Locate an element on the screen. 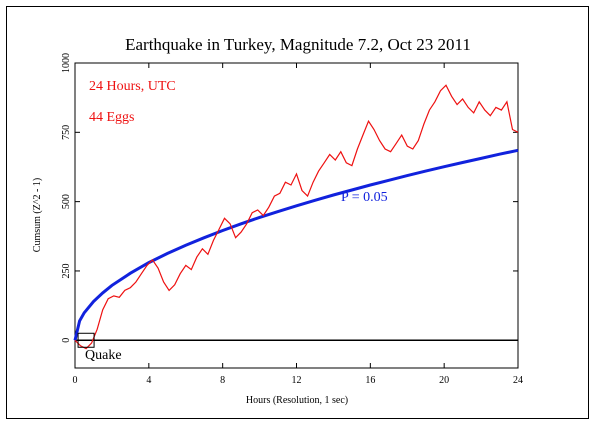  y-tick-label: 750 is located at coordinates (66, 132).